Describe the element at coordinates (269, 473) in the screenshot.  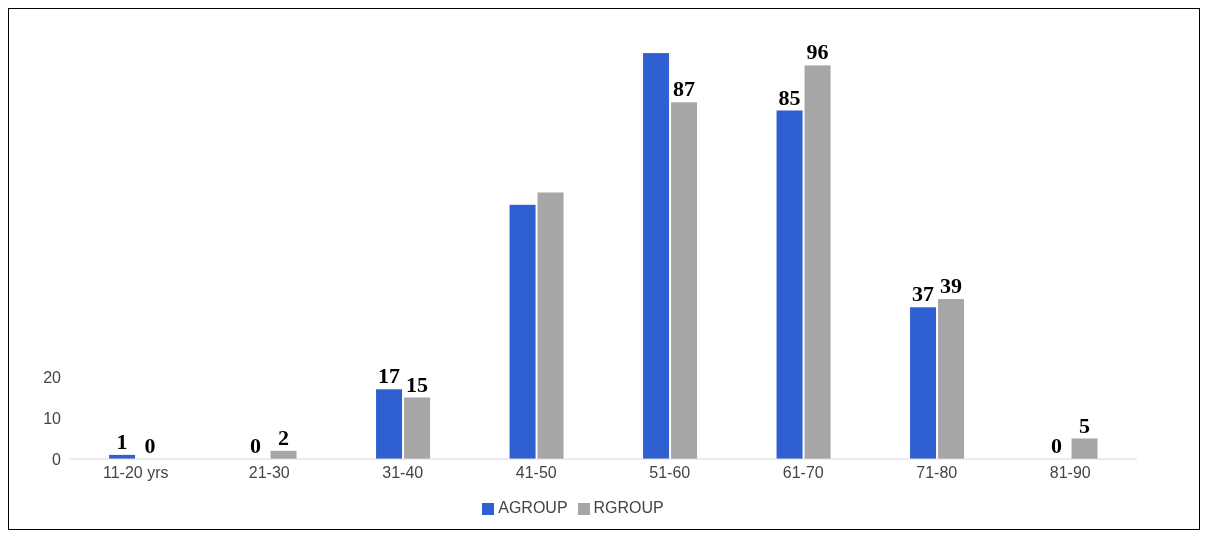
I see `x-tick-label: 21-30` at that location.